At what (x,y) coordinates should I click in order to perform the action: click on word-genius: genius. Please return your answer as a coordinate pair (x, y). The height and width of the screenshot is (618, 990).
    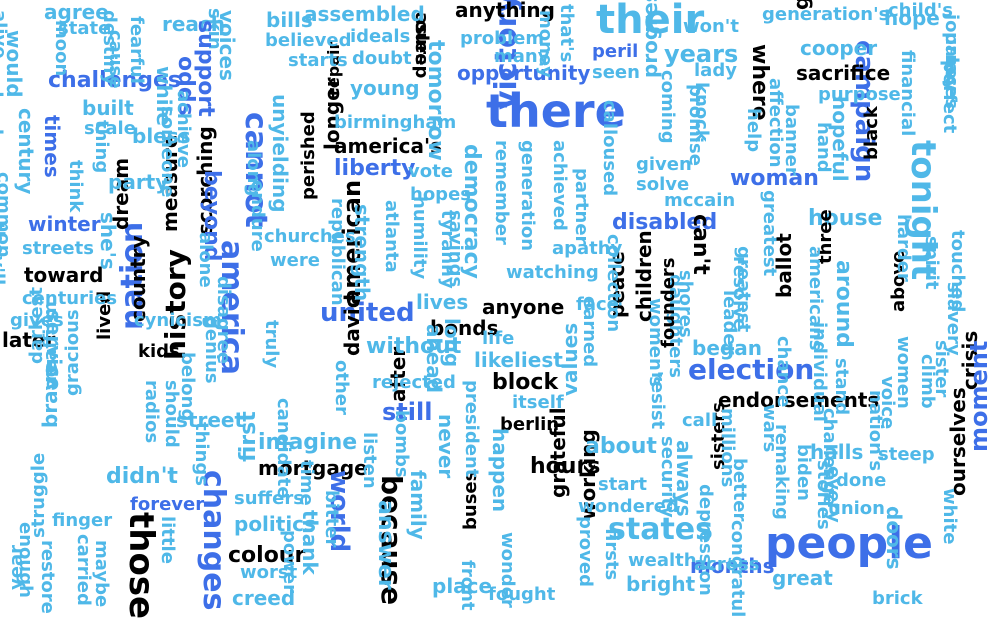
    Looking at the image, I should click on (211, 350).